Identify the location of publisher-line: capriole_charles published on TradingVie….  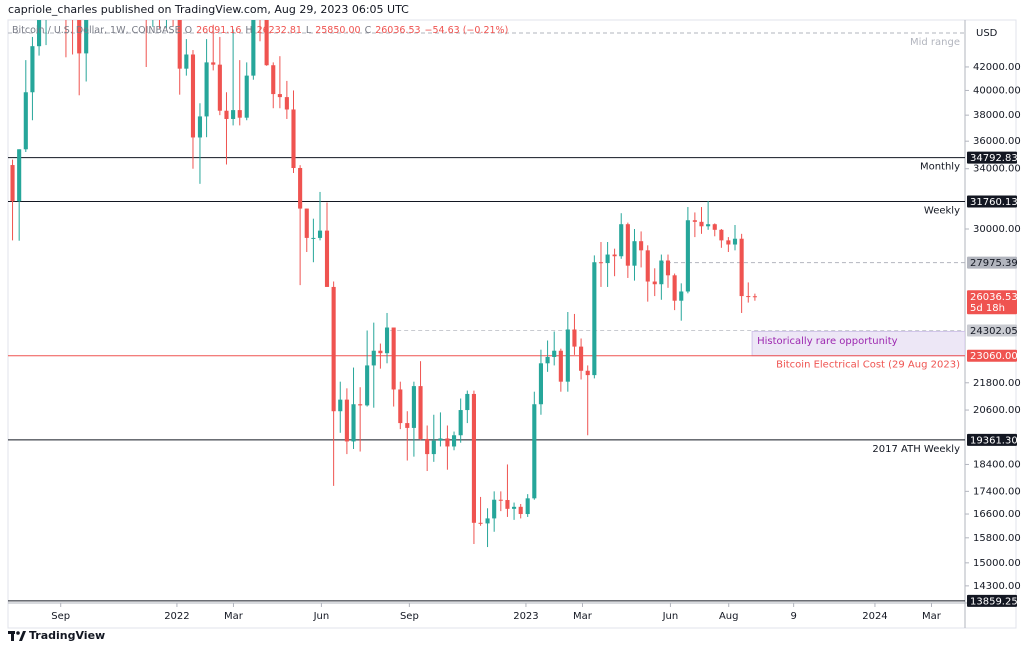
(208, 9).